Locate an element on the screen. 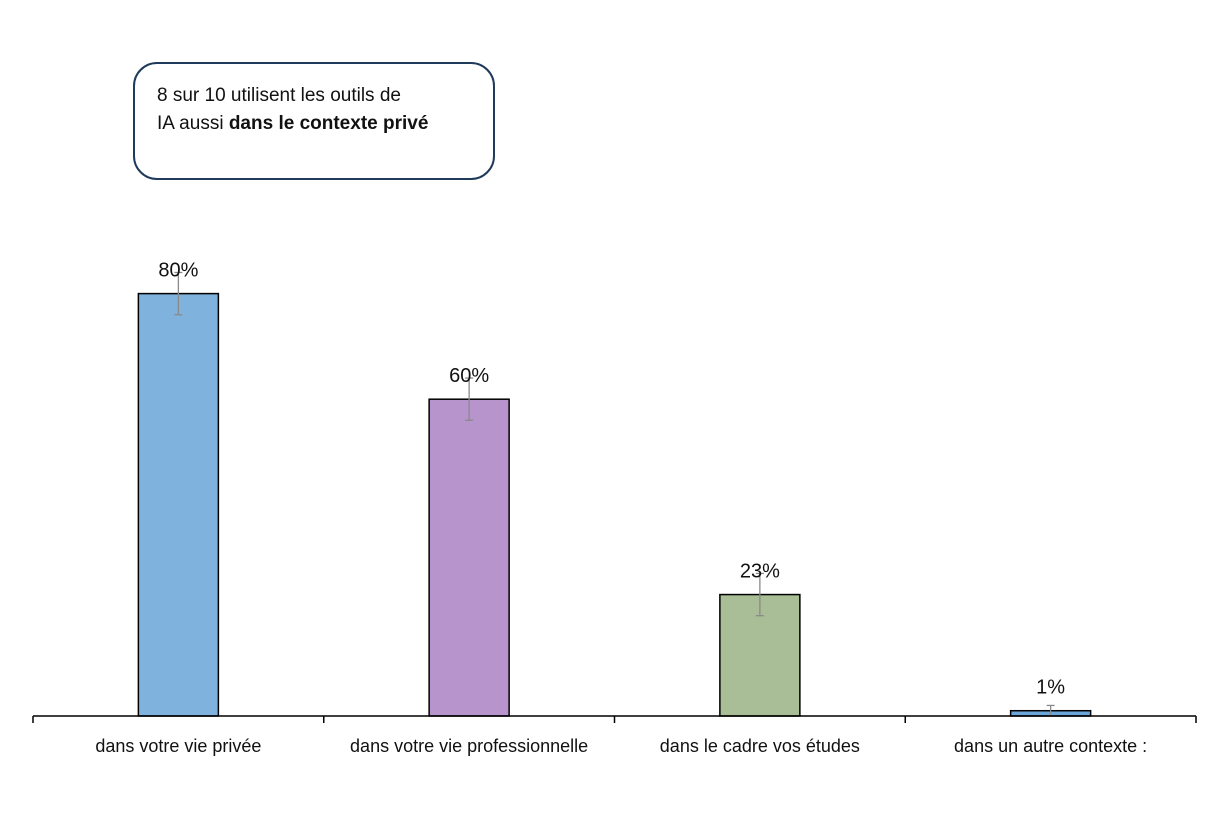  x-axis is located at coordinates (614, 719).